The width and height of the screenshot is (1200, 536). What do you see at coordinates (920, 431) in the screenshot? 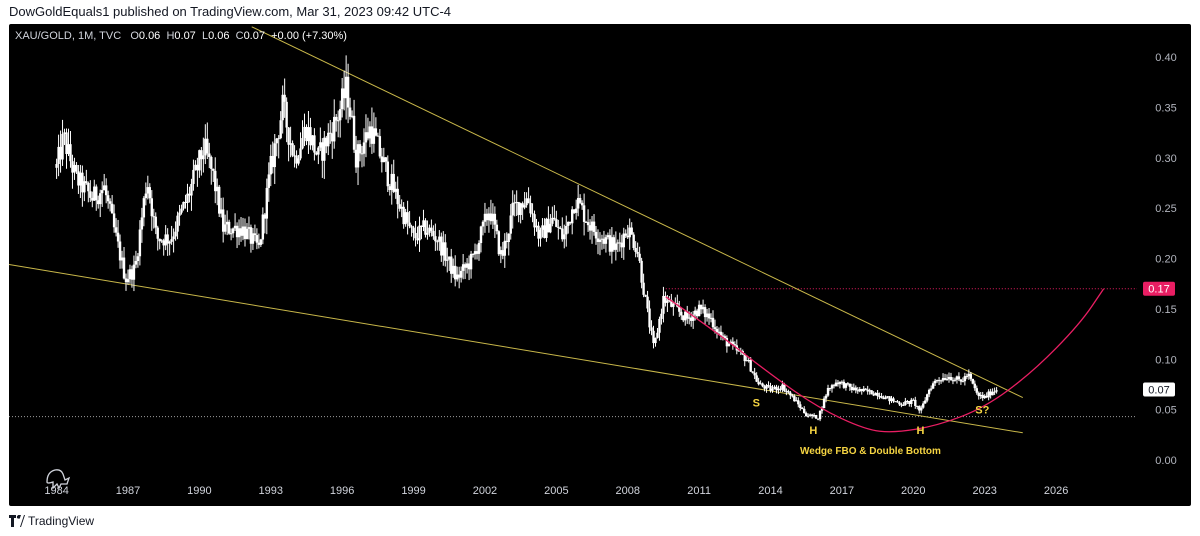
I see `annotation-label: H` at bounding box center [920, 431].